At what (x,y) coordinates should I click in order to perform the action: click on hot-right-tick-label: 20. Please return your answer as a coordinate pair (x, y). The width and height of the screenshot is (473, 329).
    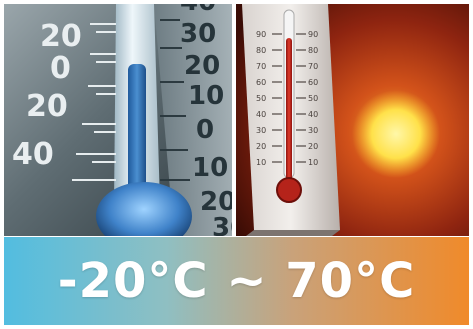
    Looking at the image, I should click on (313, 146).